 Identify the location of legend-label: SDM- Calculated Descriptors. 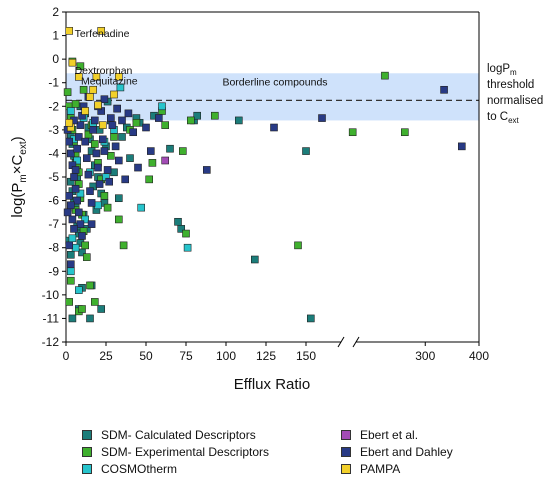
(178, 435).